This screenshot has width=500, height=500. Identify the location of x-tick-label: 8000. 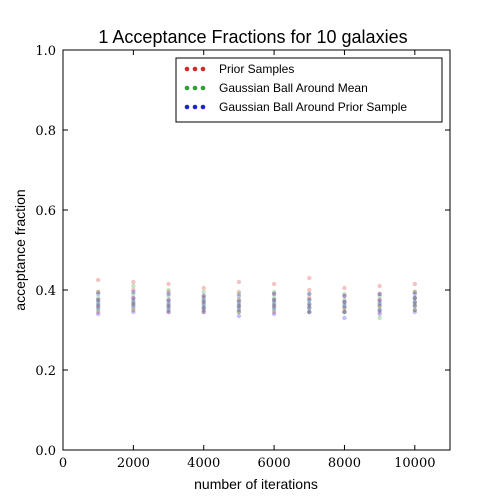
(344, 463).